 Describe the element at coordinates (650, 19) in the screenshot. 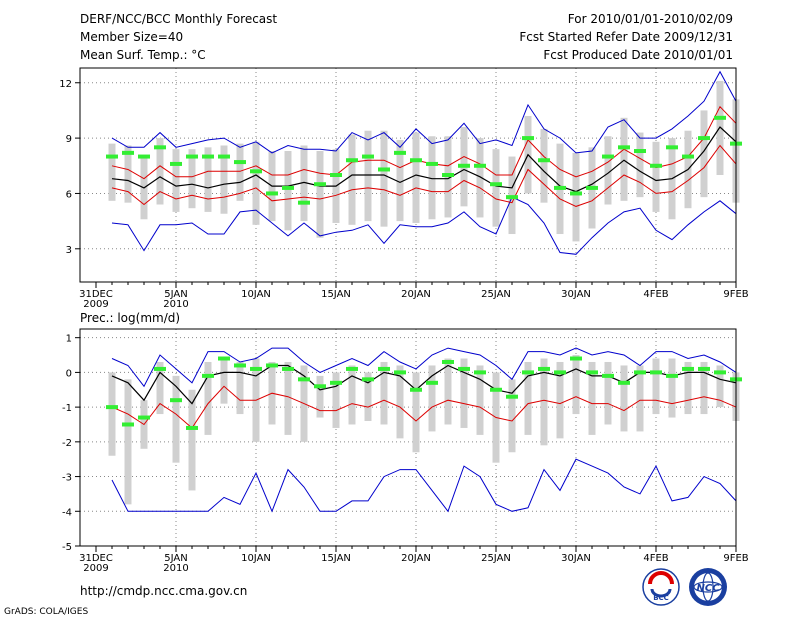

I see `header-period: For 2010/01/01-2010/02/09` at that location.